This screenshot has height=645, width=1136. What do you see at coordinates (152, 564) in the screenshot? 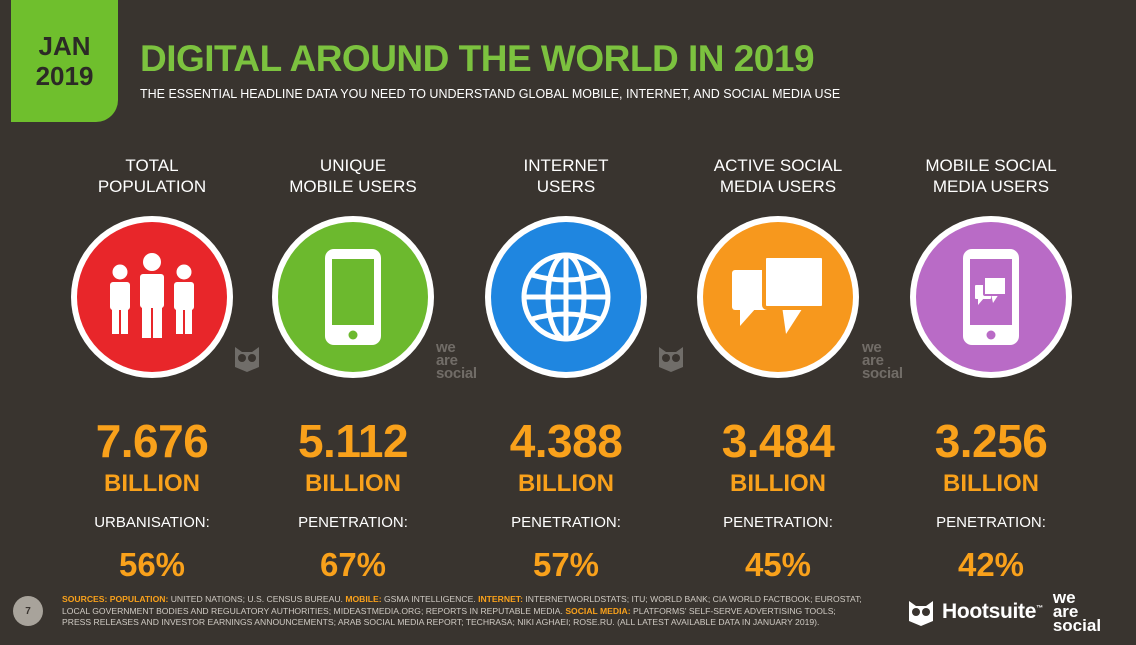
I see `stat-subvalue: 56%` at bounding box center [152, 564].